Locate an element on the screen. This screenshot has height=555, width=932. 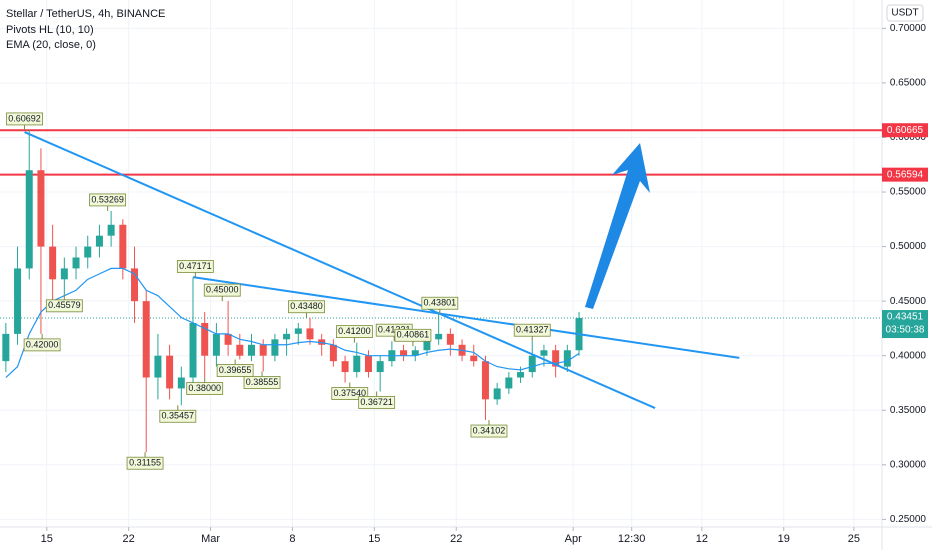
x-tick-label: 19 is located at coordinates (784, 539).